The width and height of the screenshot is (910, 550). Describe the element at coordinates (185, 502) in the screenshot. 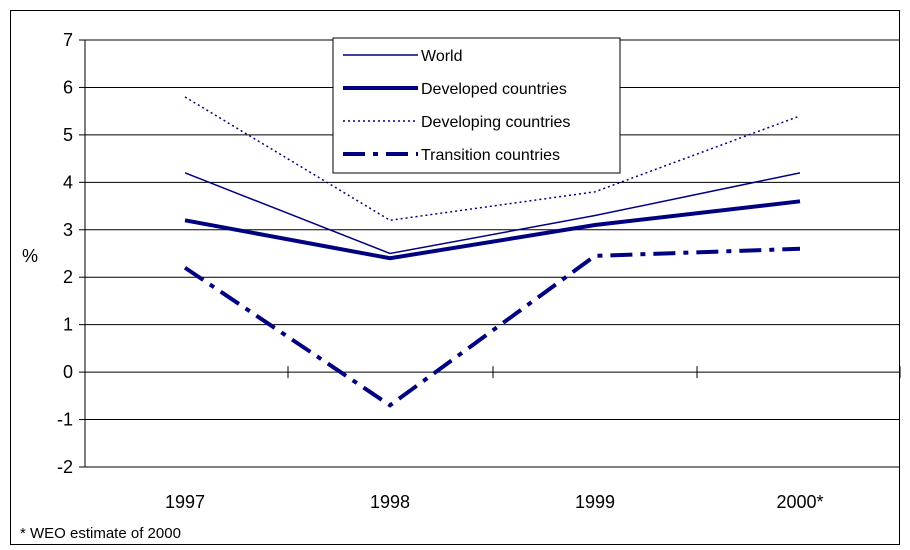

I see `x-tick-label: 1997` at that location.